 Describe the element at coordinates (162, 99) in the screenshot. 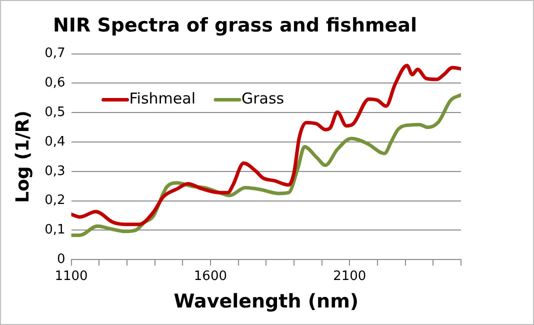

I see `legend-label: Fishmeal` at that location.